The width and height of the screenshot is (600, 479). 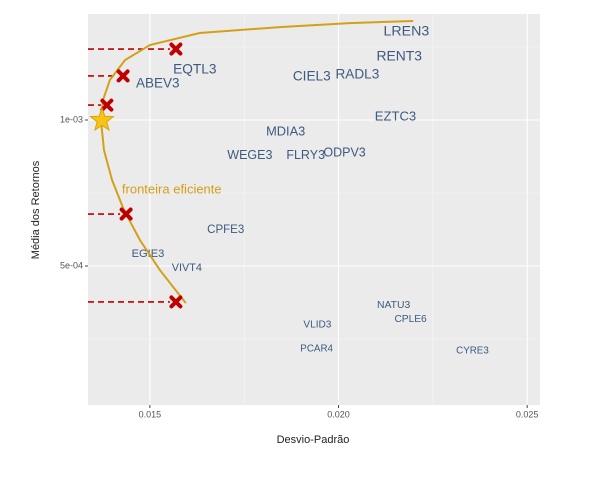 I want to click on stock-label: PCAR4, so click(x=316, y=349).